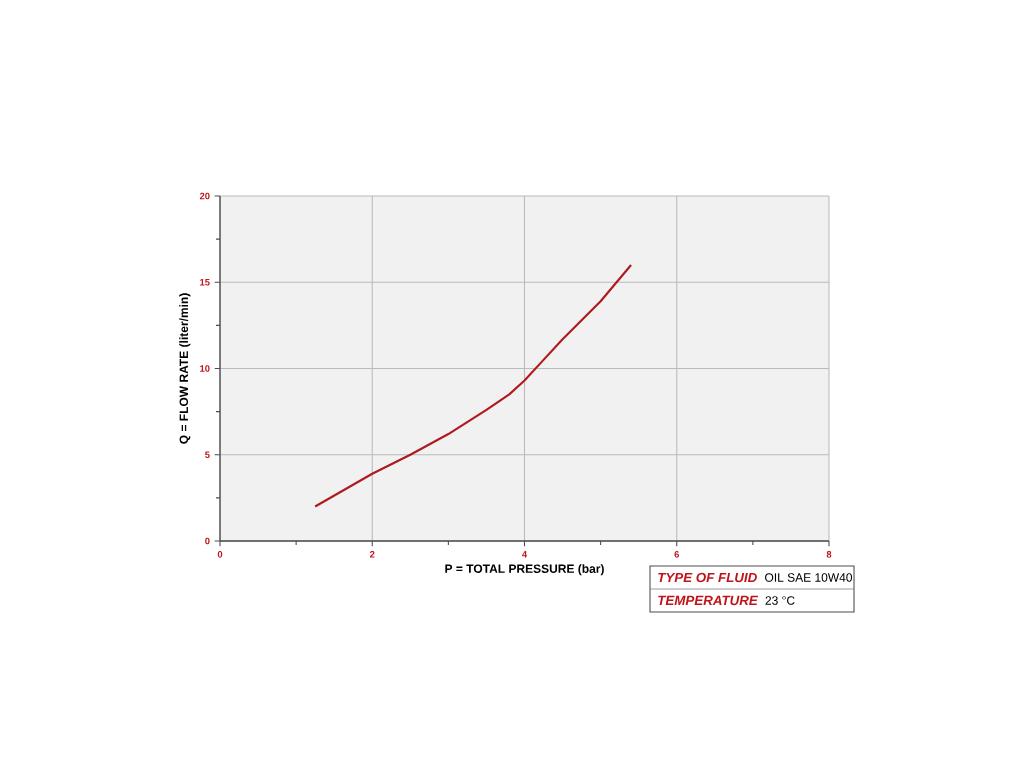  Describe the element at coordinates (525, 554) in the screenshot. I see `x-tick-label: 4` at that location.